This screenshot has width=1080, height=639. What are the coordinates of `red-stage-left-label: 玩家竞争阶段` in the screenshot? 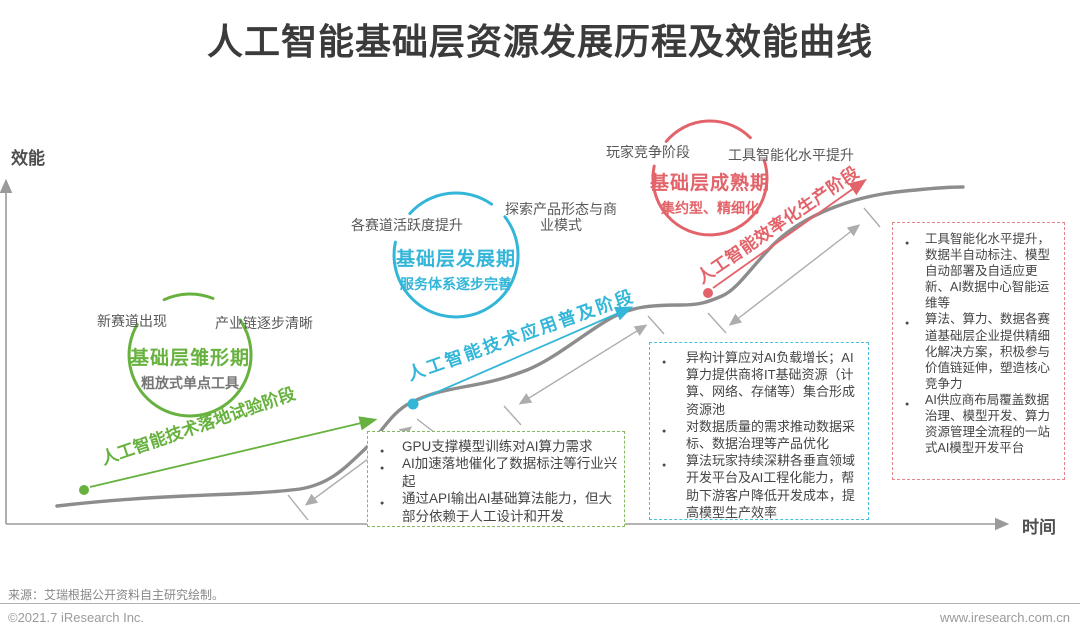 It's located at (648, 152).